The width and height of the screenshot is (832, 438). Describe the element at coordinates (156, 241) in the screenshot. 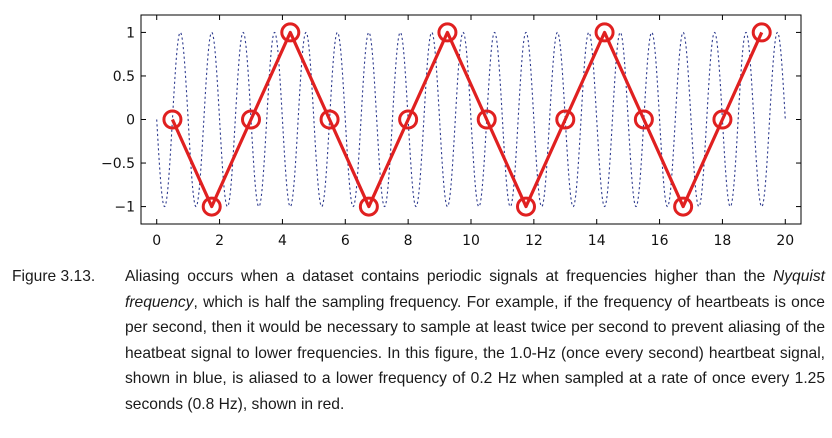

I see `x-tick-label: 0` at that location.